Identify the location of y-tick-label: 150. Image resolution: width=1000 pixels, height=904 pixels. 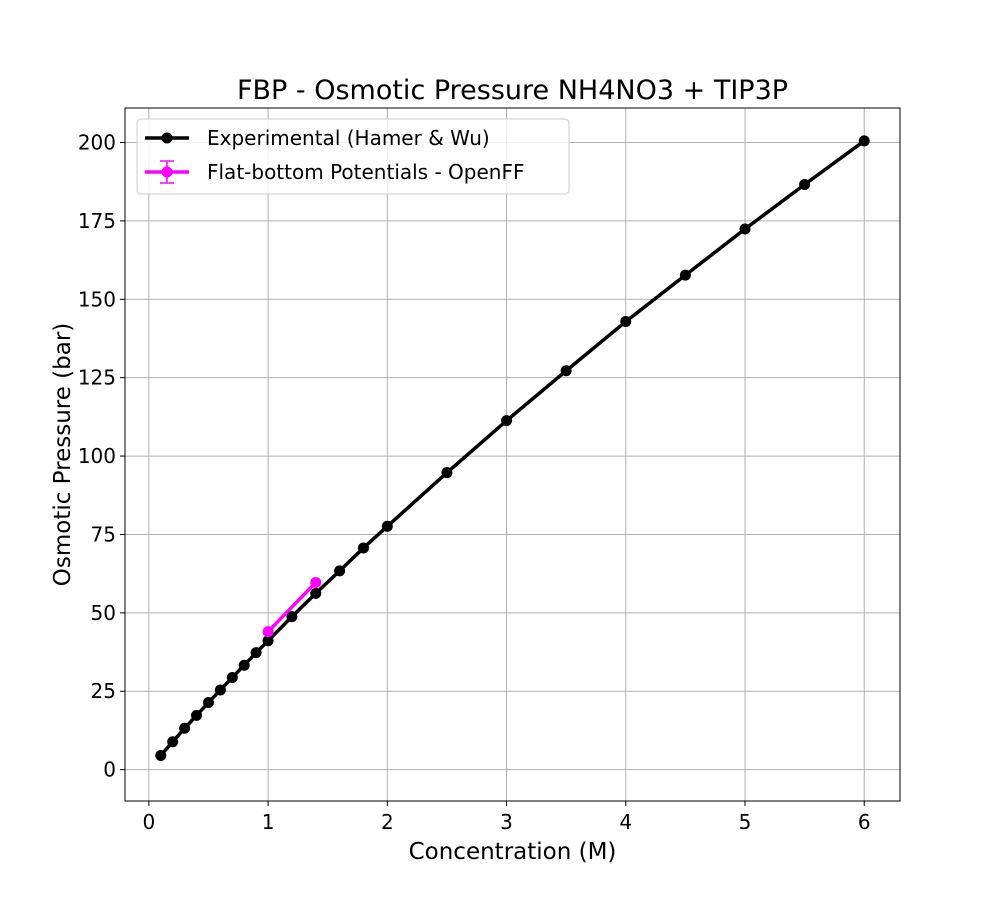
(97, 299).